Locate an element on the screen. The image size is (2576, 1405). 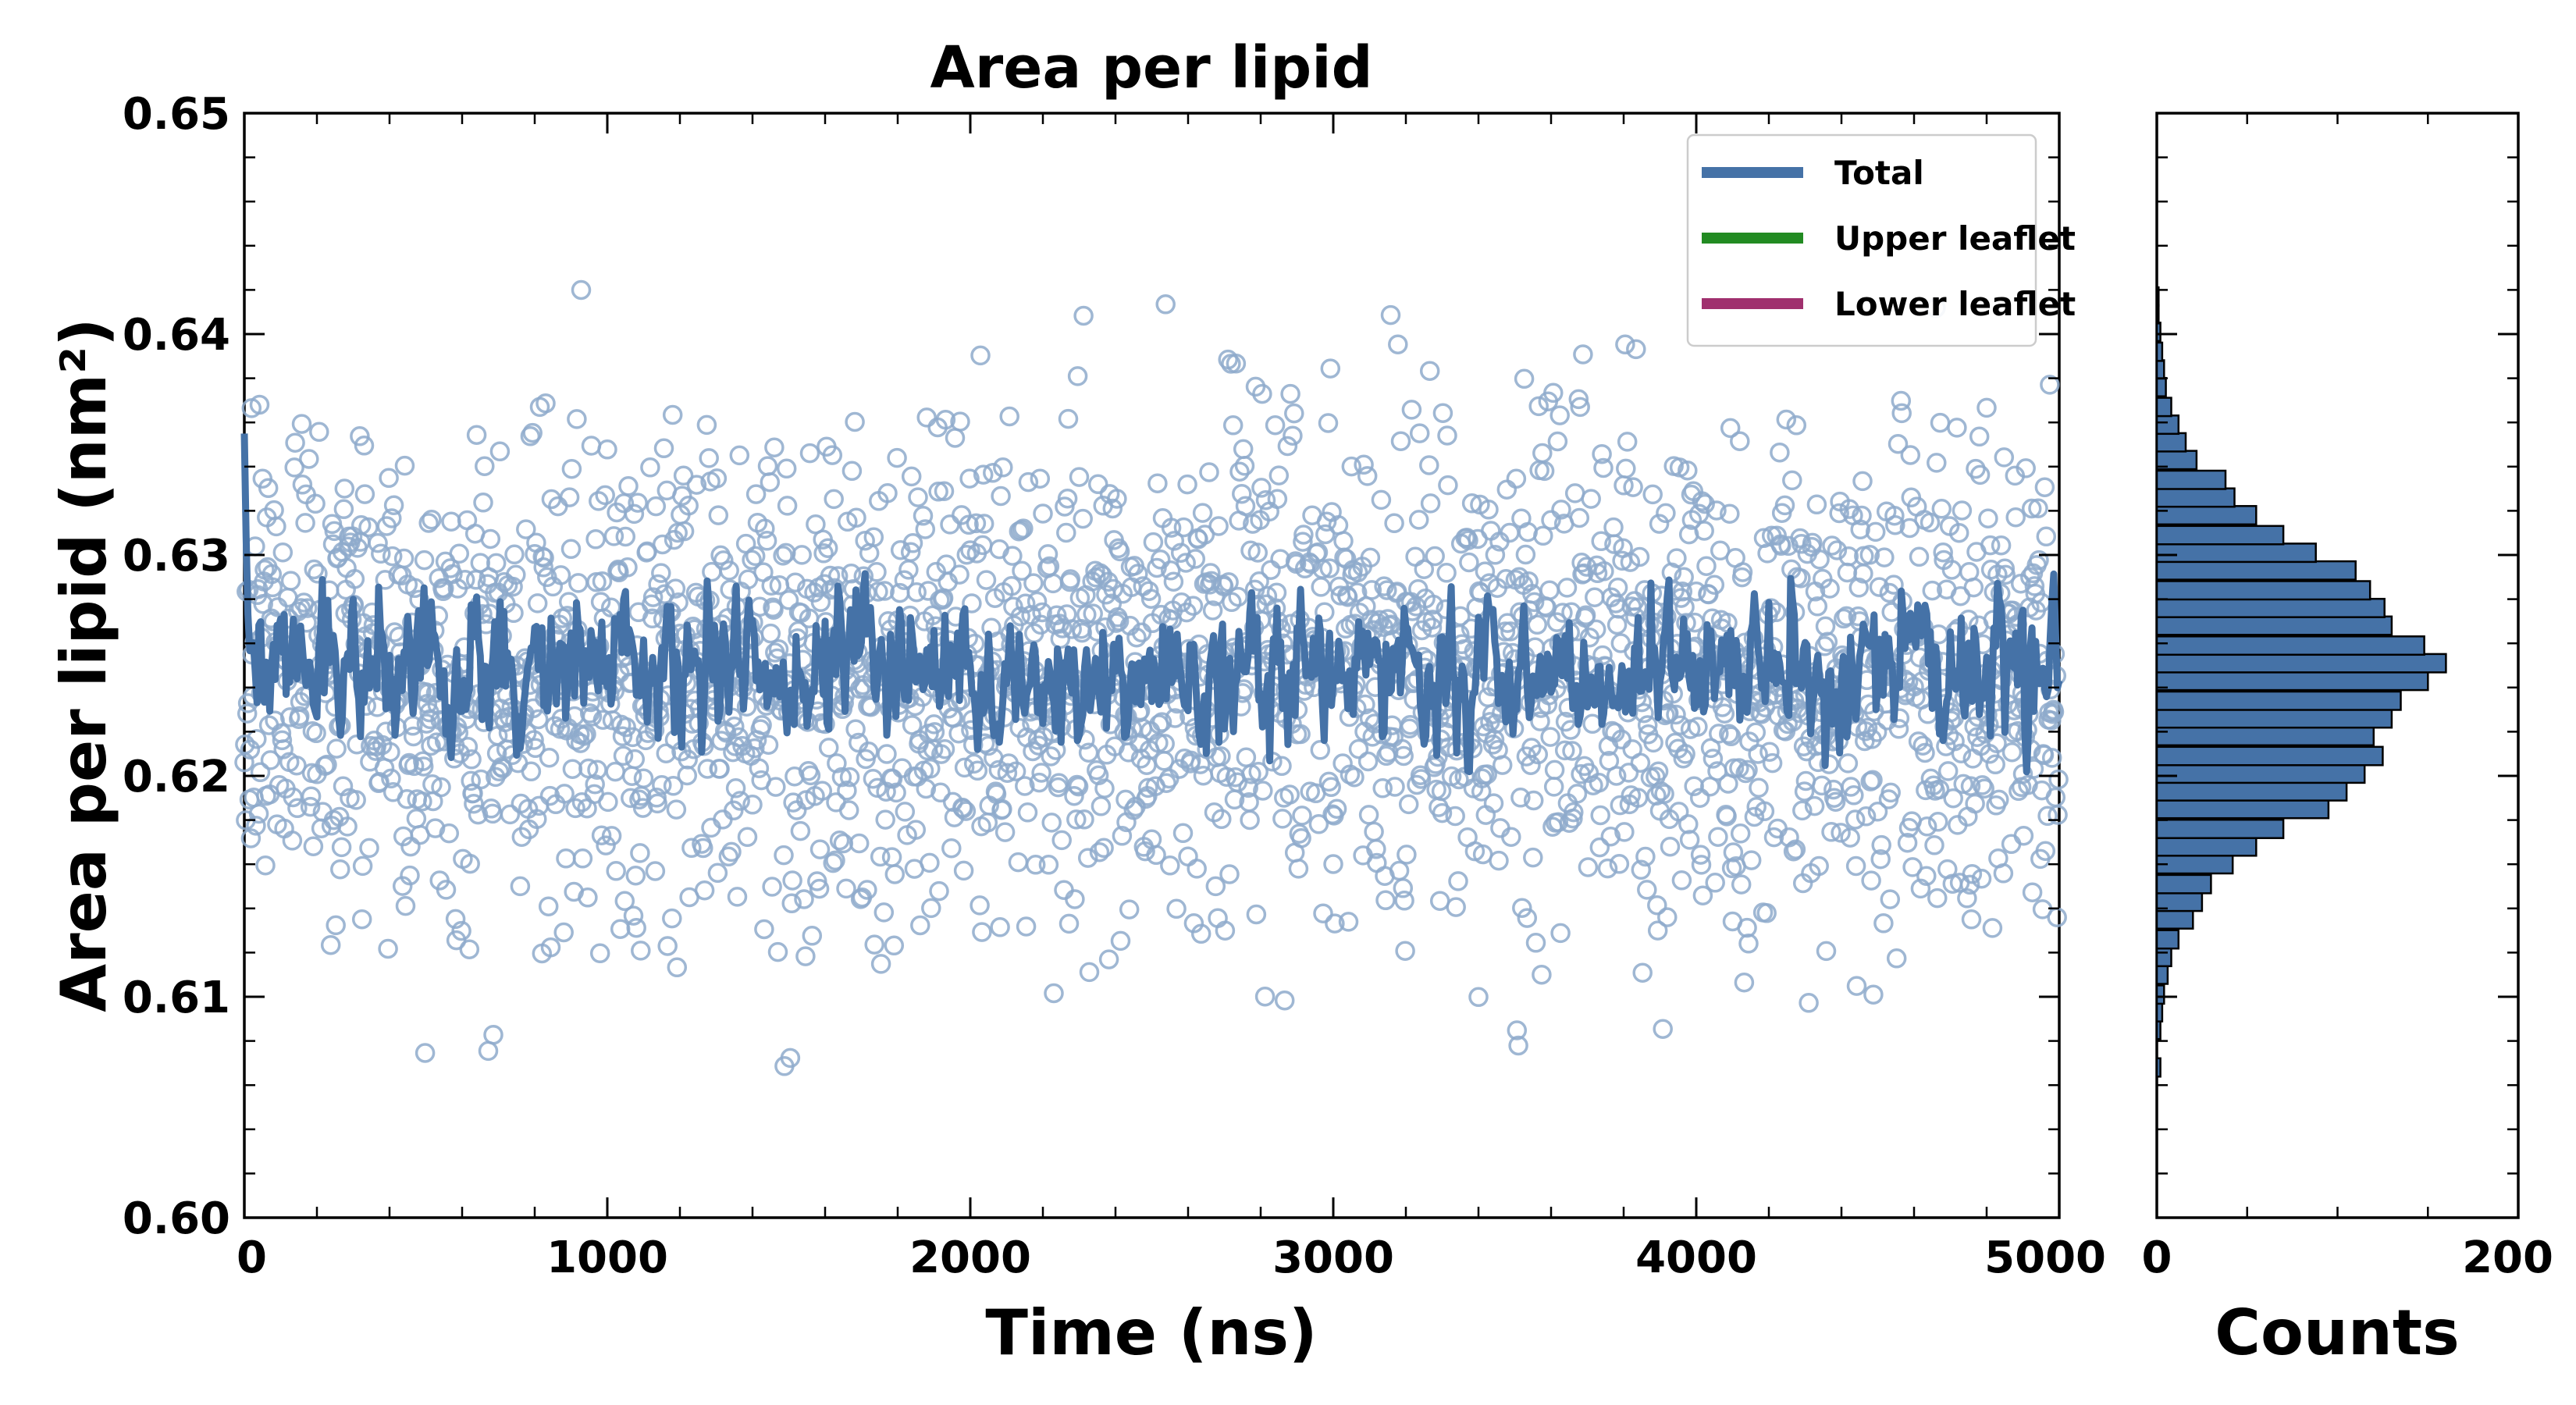
legend-label-upper-leaflet: Upper leaflet is located at coordinates (1955, 239).